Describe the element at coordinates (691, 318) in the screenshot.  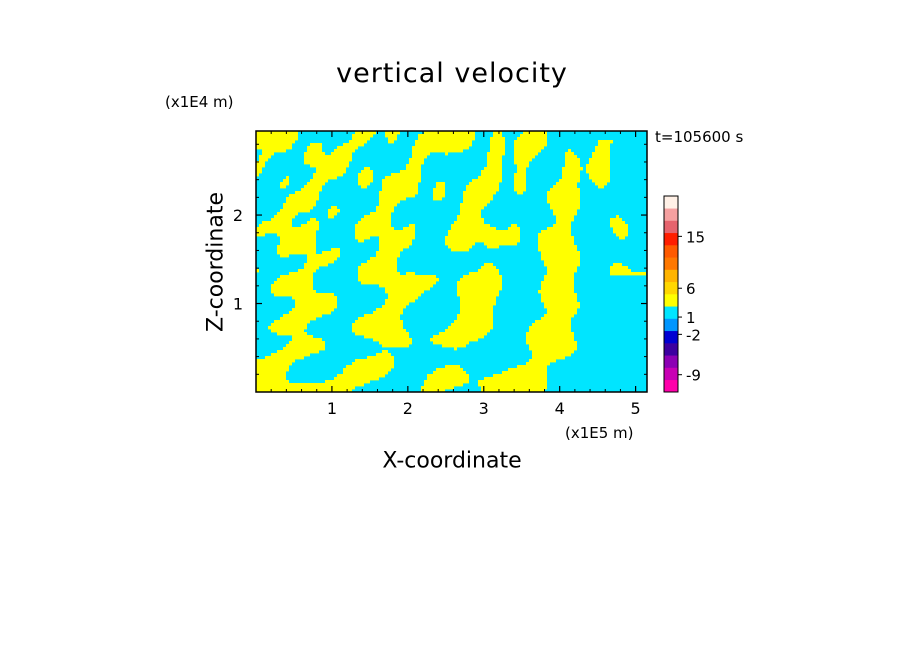
I see `colorbar-tick-label: 1` at that location.